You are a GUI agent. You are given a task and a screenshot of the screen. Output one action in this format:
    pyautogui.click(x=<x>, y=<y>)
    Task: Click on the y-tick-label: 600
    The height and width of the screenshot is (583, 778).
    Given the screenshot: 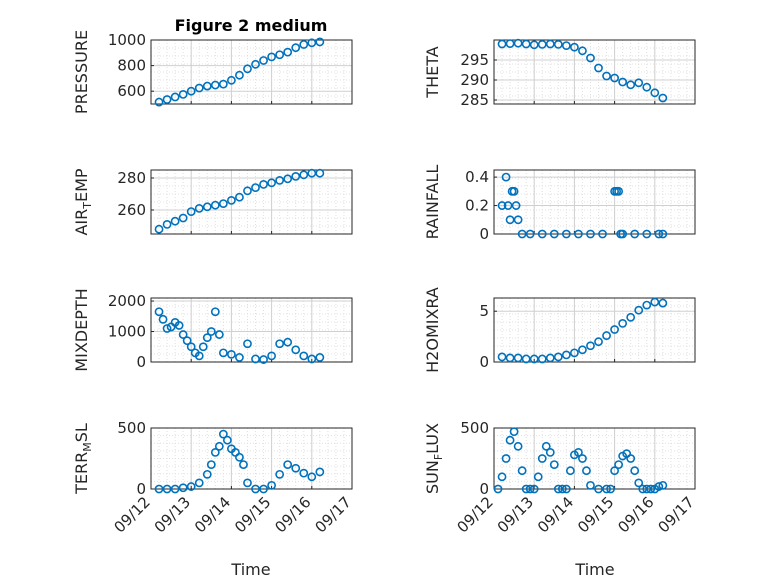 What is the action you would take?
    pyautogui.click(x=131, y=91)
    